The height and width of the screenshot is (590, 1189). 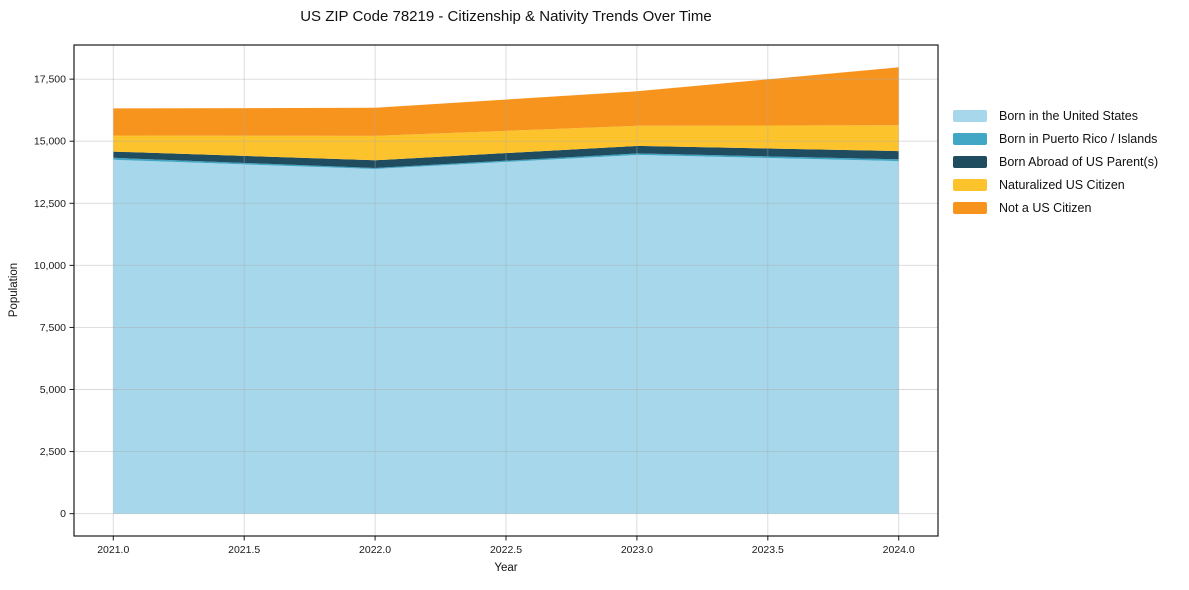 I want to click on legend-label: Naturalized US Citizen, so click(x=1062, y=184).